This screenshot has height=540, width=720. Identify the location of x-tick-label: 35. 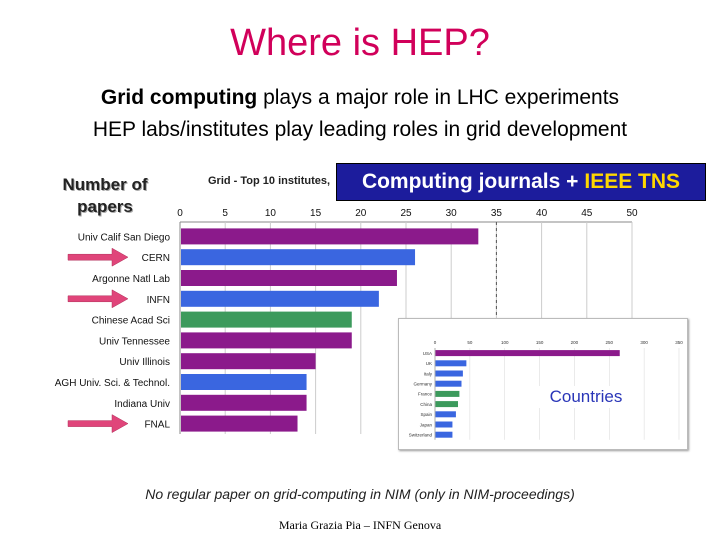
(497, 213).